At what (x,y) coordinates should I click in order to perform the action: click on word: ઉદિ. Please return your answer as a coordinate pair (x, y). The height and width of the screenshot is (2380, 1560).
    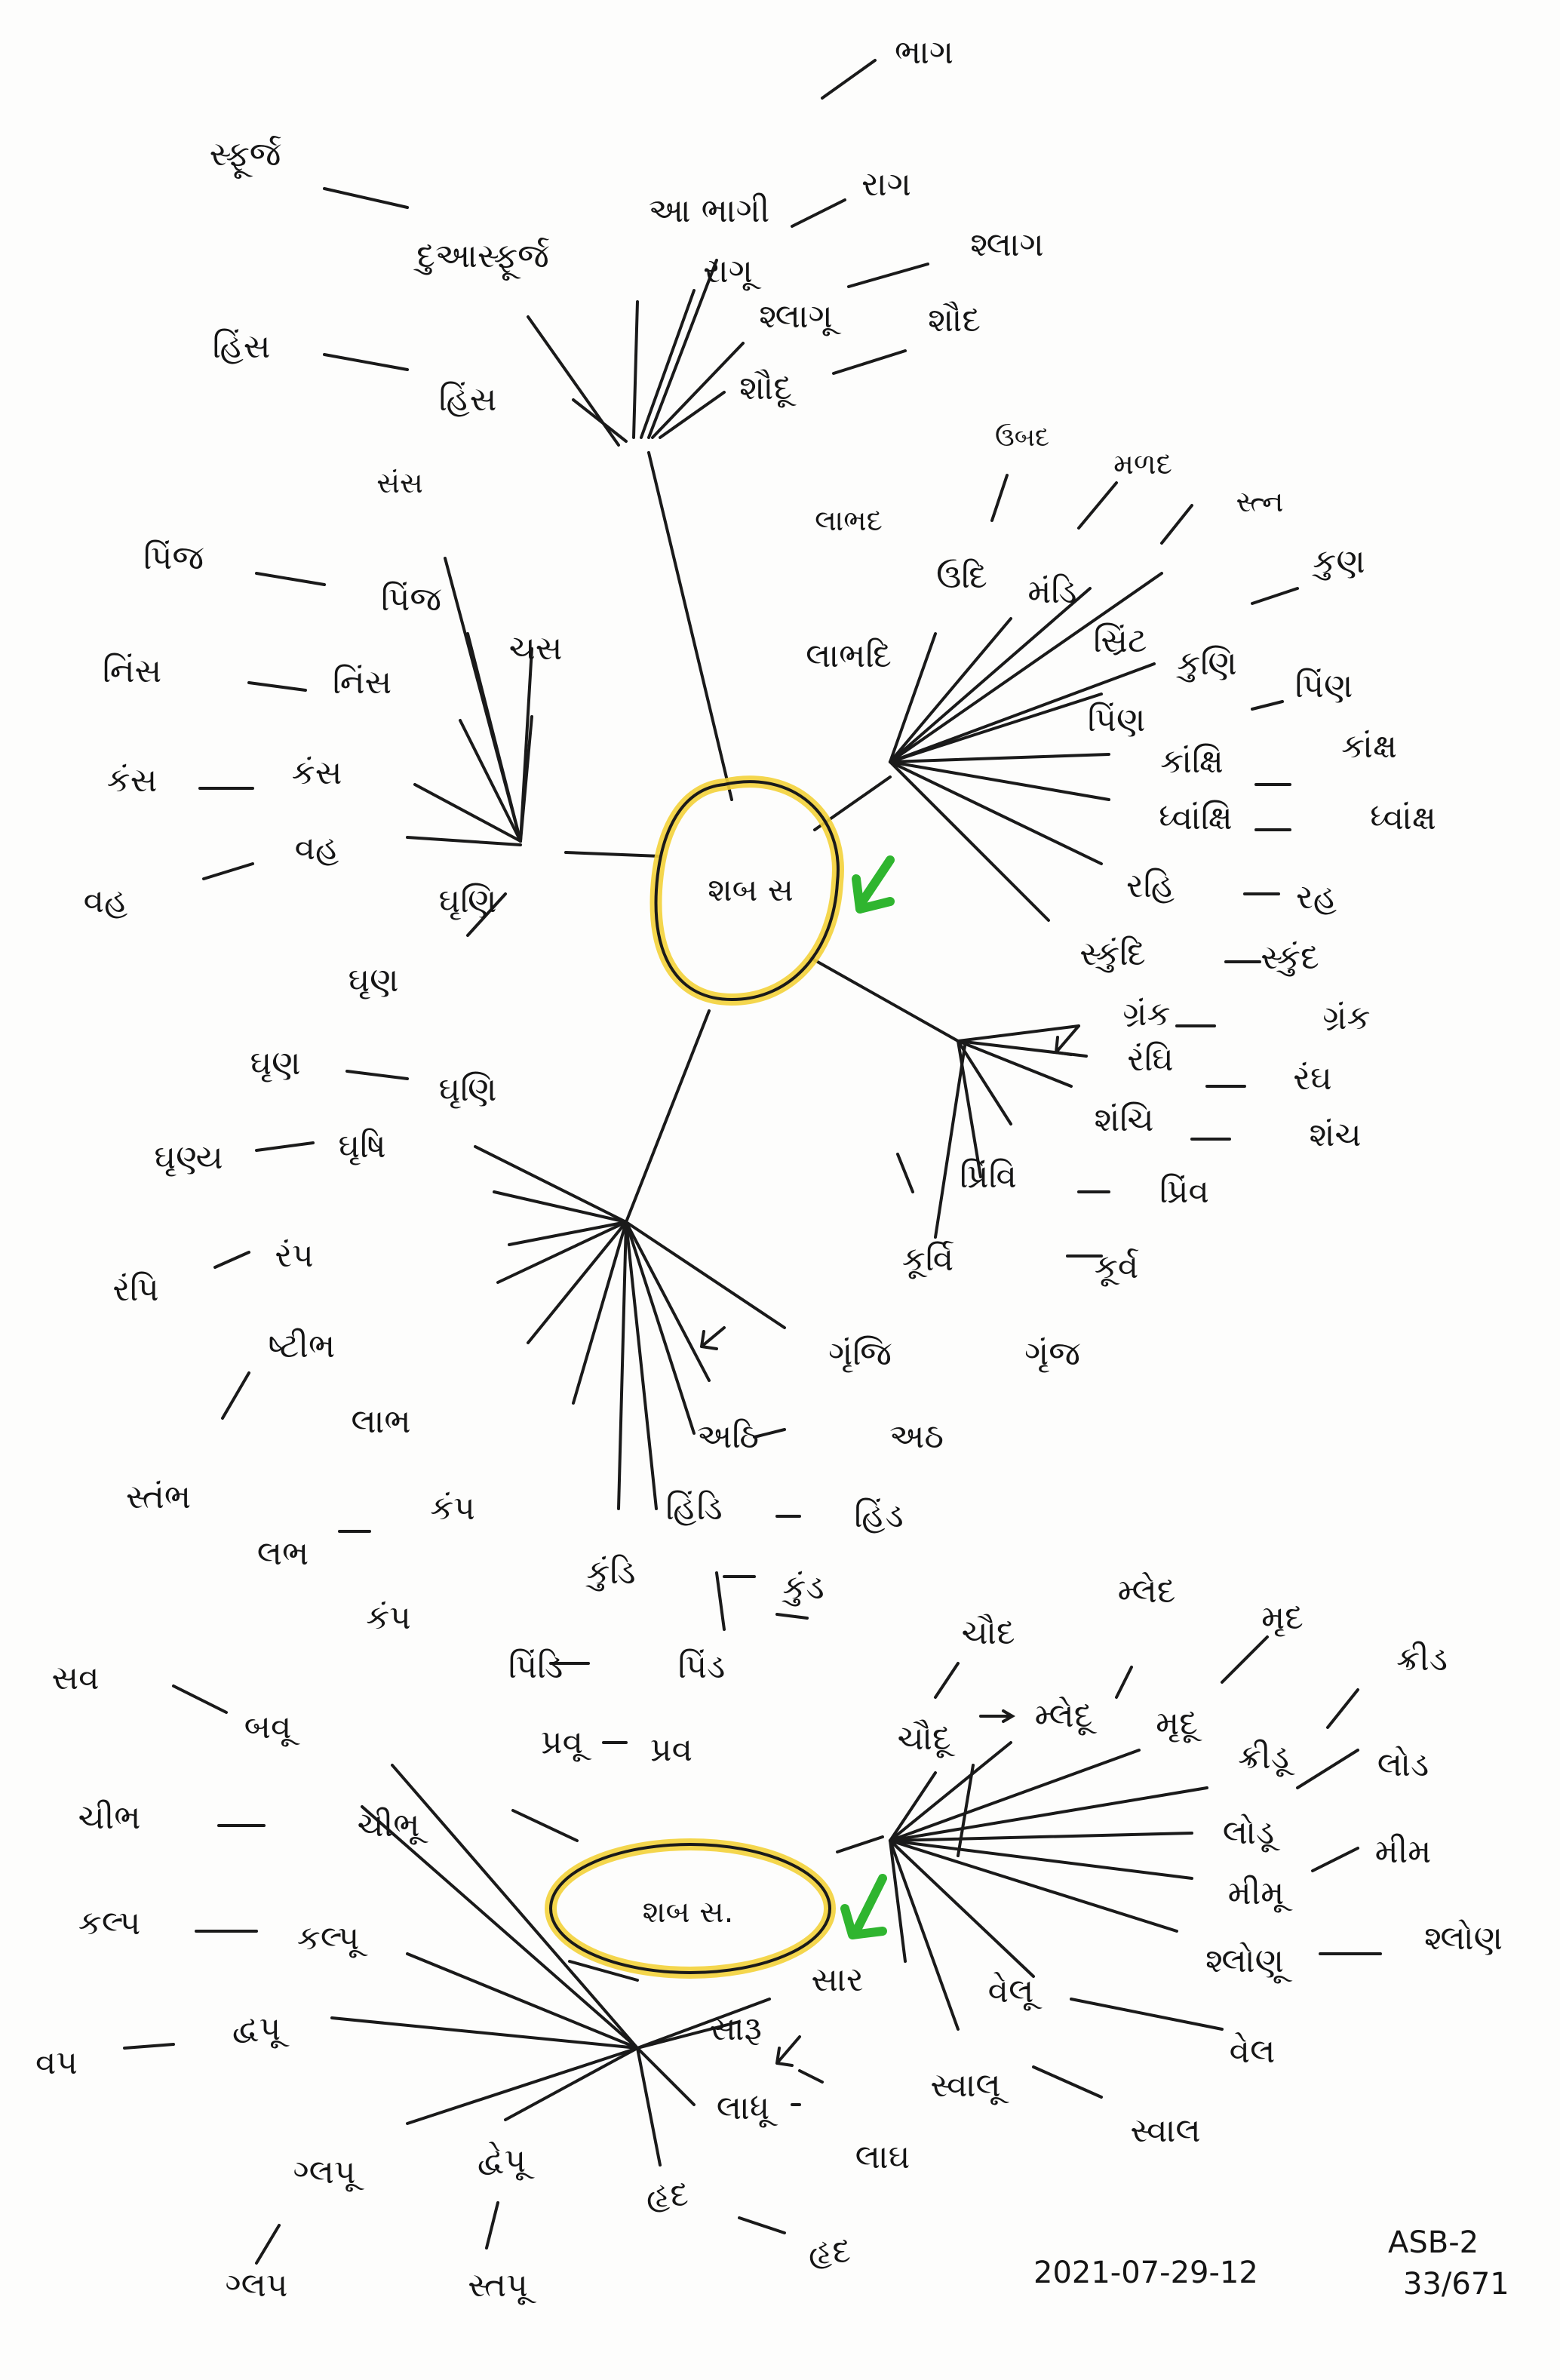
    Looking at the image, I should click on (961, 576).